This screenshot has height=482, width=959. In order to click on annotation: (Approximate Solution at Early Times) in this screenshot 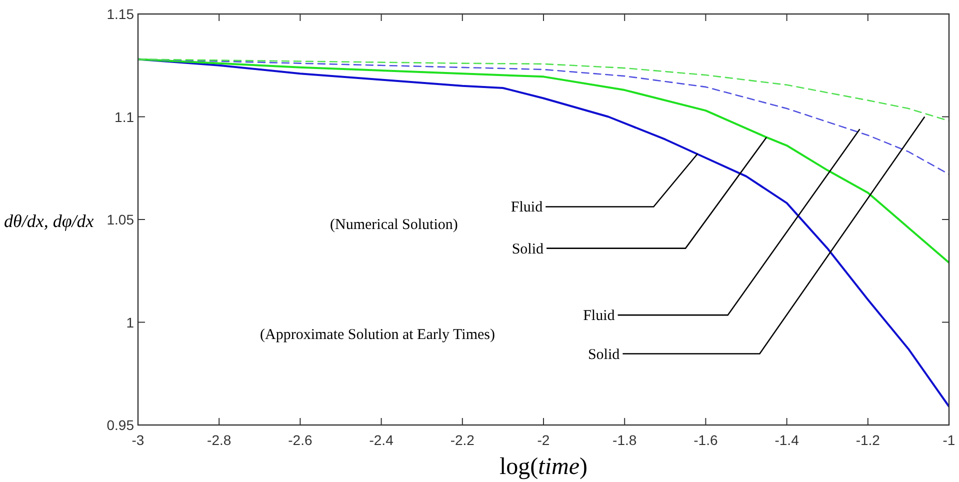, I will do `click(377, 335)`.